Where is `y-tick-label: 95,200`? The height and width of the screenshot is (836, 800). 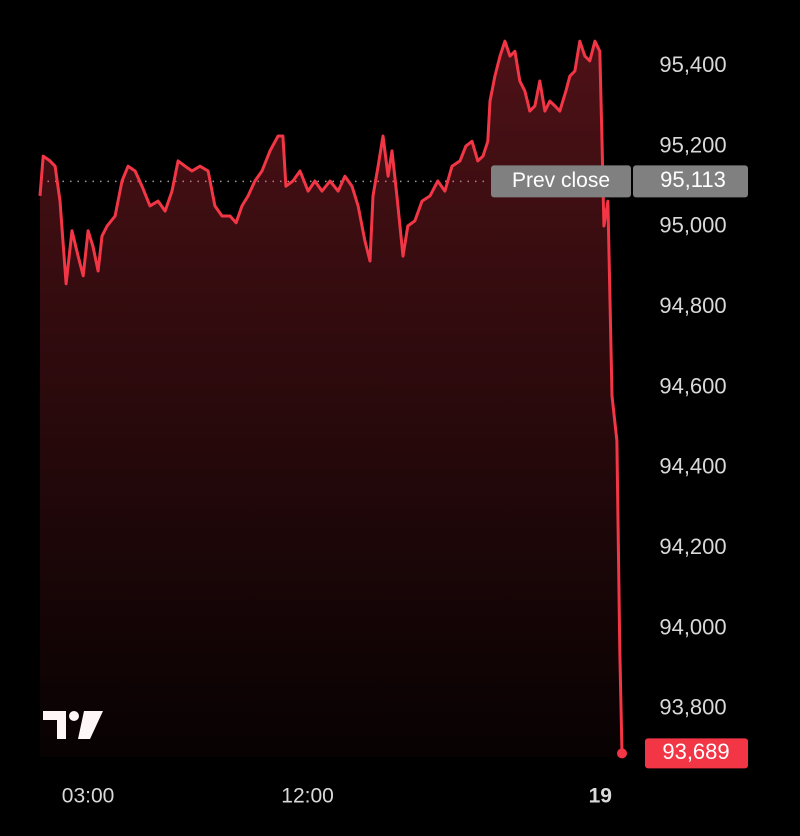 y-tick-label: 95,200 is located at coordinates (692, 144).